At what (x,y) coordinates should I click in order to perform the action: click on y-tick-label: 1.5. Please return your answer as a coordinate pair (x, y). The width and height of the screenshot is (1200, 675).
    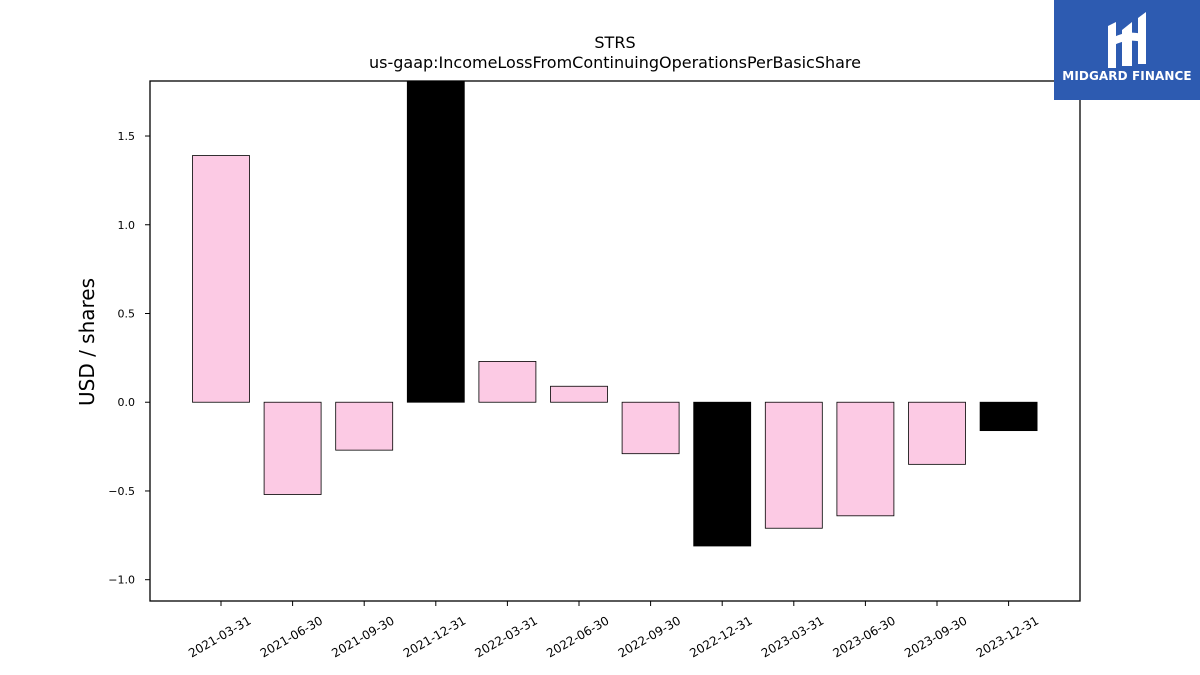
    Looking at the image, I should click on (127, 136).